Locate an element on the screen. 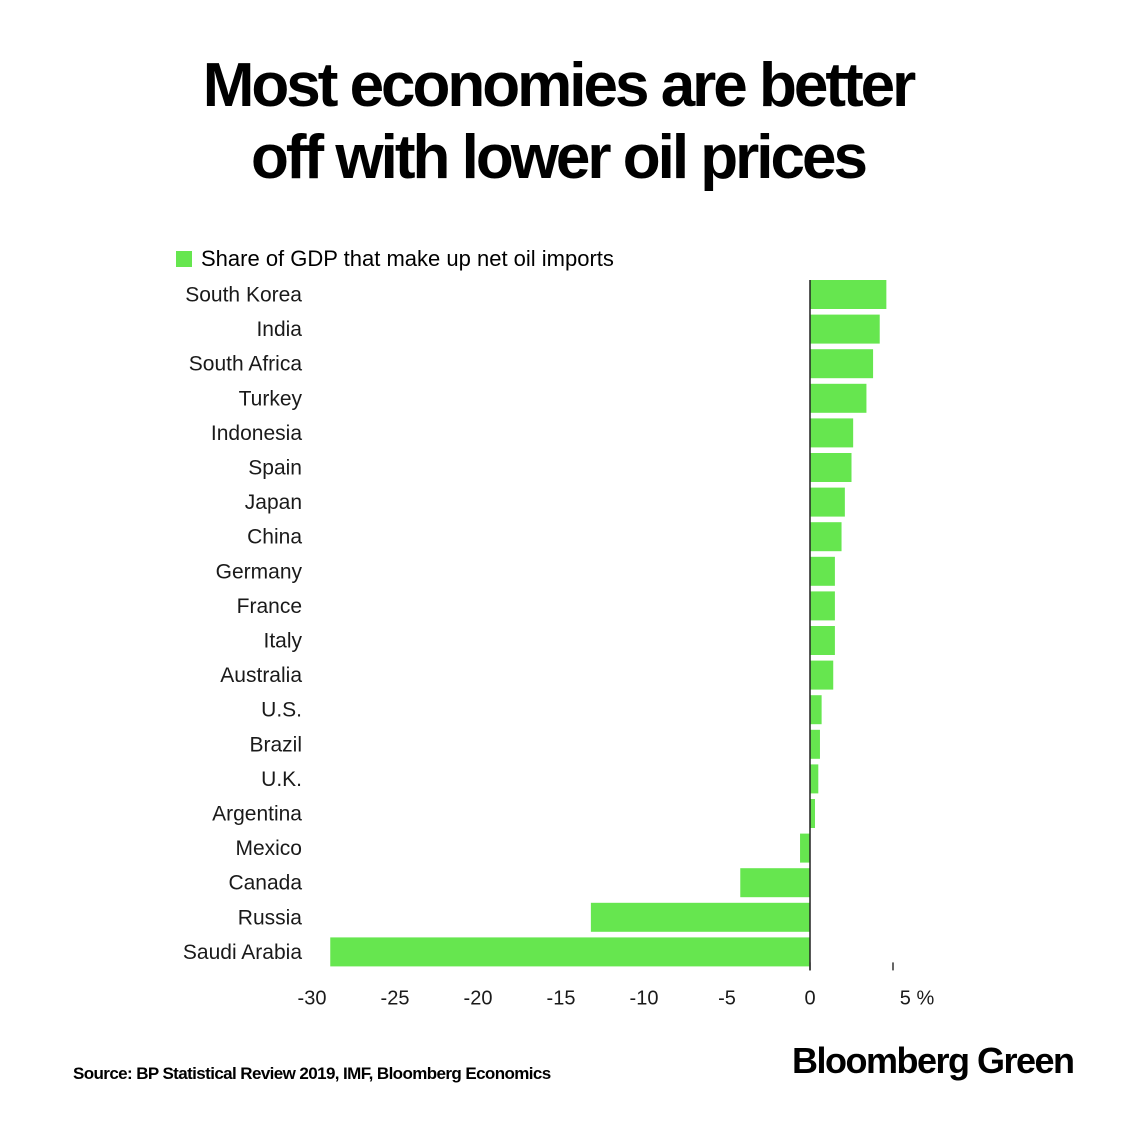 Image resolution: width=1128 pixels, height=1124 pixels. category-label: Canada is located at coordinates (265, 883).